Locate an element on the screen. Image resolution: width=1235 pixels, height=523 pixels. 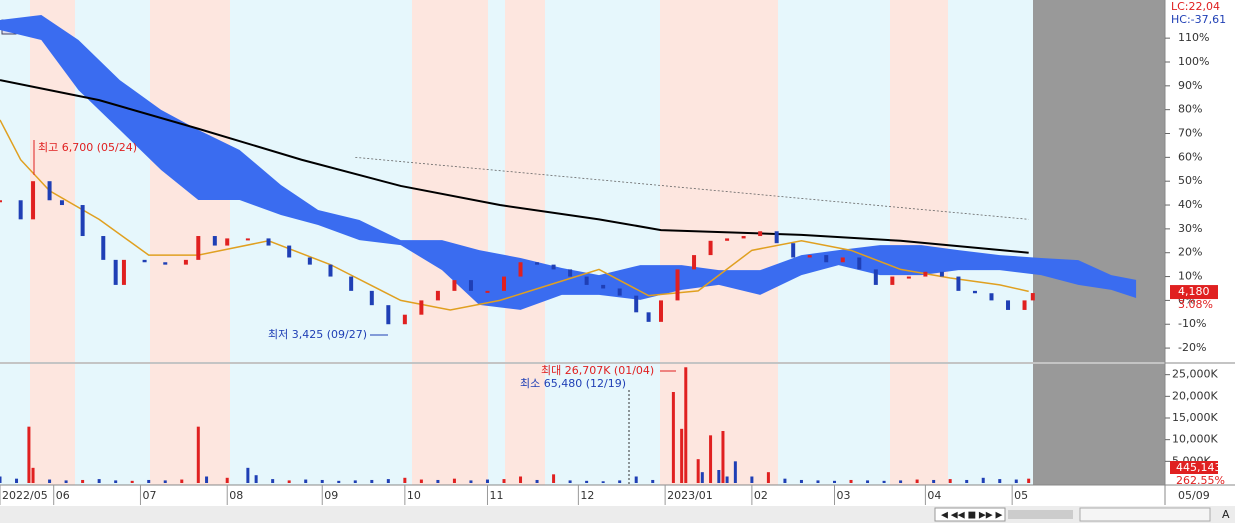
x-tick-label: 2023/01 is located at coordinates (690, 495).